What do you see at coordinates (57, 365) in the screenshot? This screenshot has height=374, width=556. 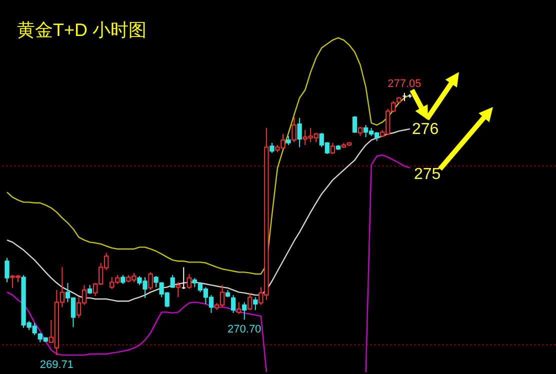 I see `annotation: 269.71` at bounding box center [57, 365].